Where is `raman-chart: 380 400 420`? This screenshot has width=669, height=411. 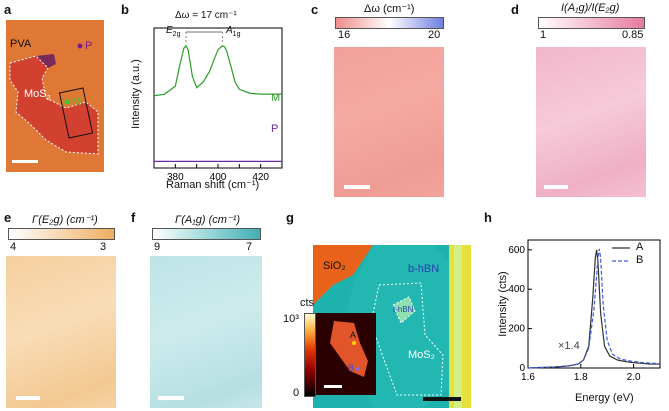 raman-chart: 380 400 420 is located at coordinates (218, 103).